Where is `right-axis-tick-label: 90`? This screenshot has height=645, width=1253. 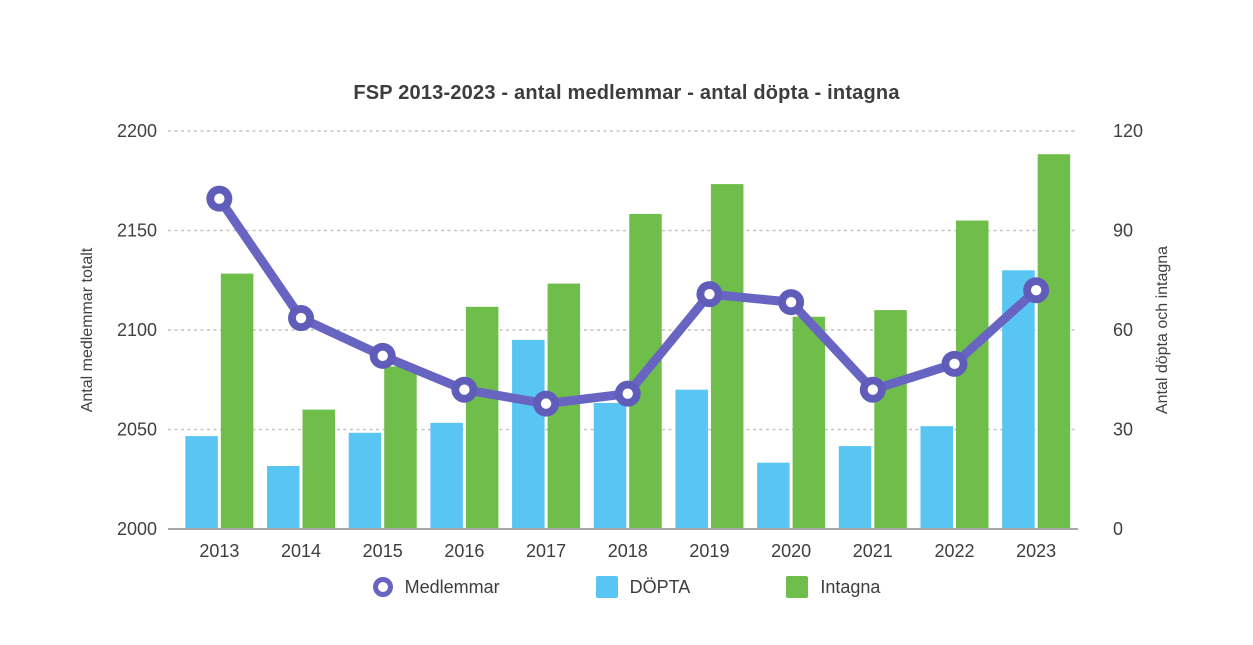
right-axis-tick-label: 90 is located at coordinates (1123, 231).